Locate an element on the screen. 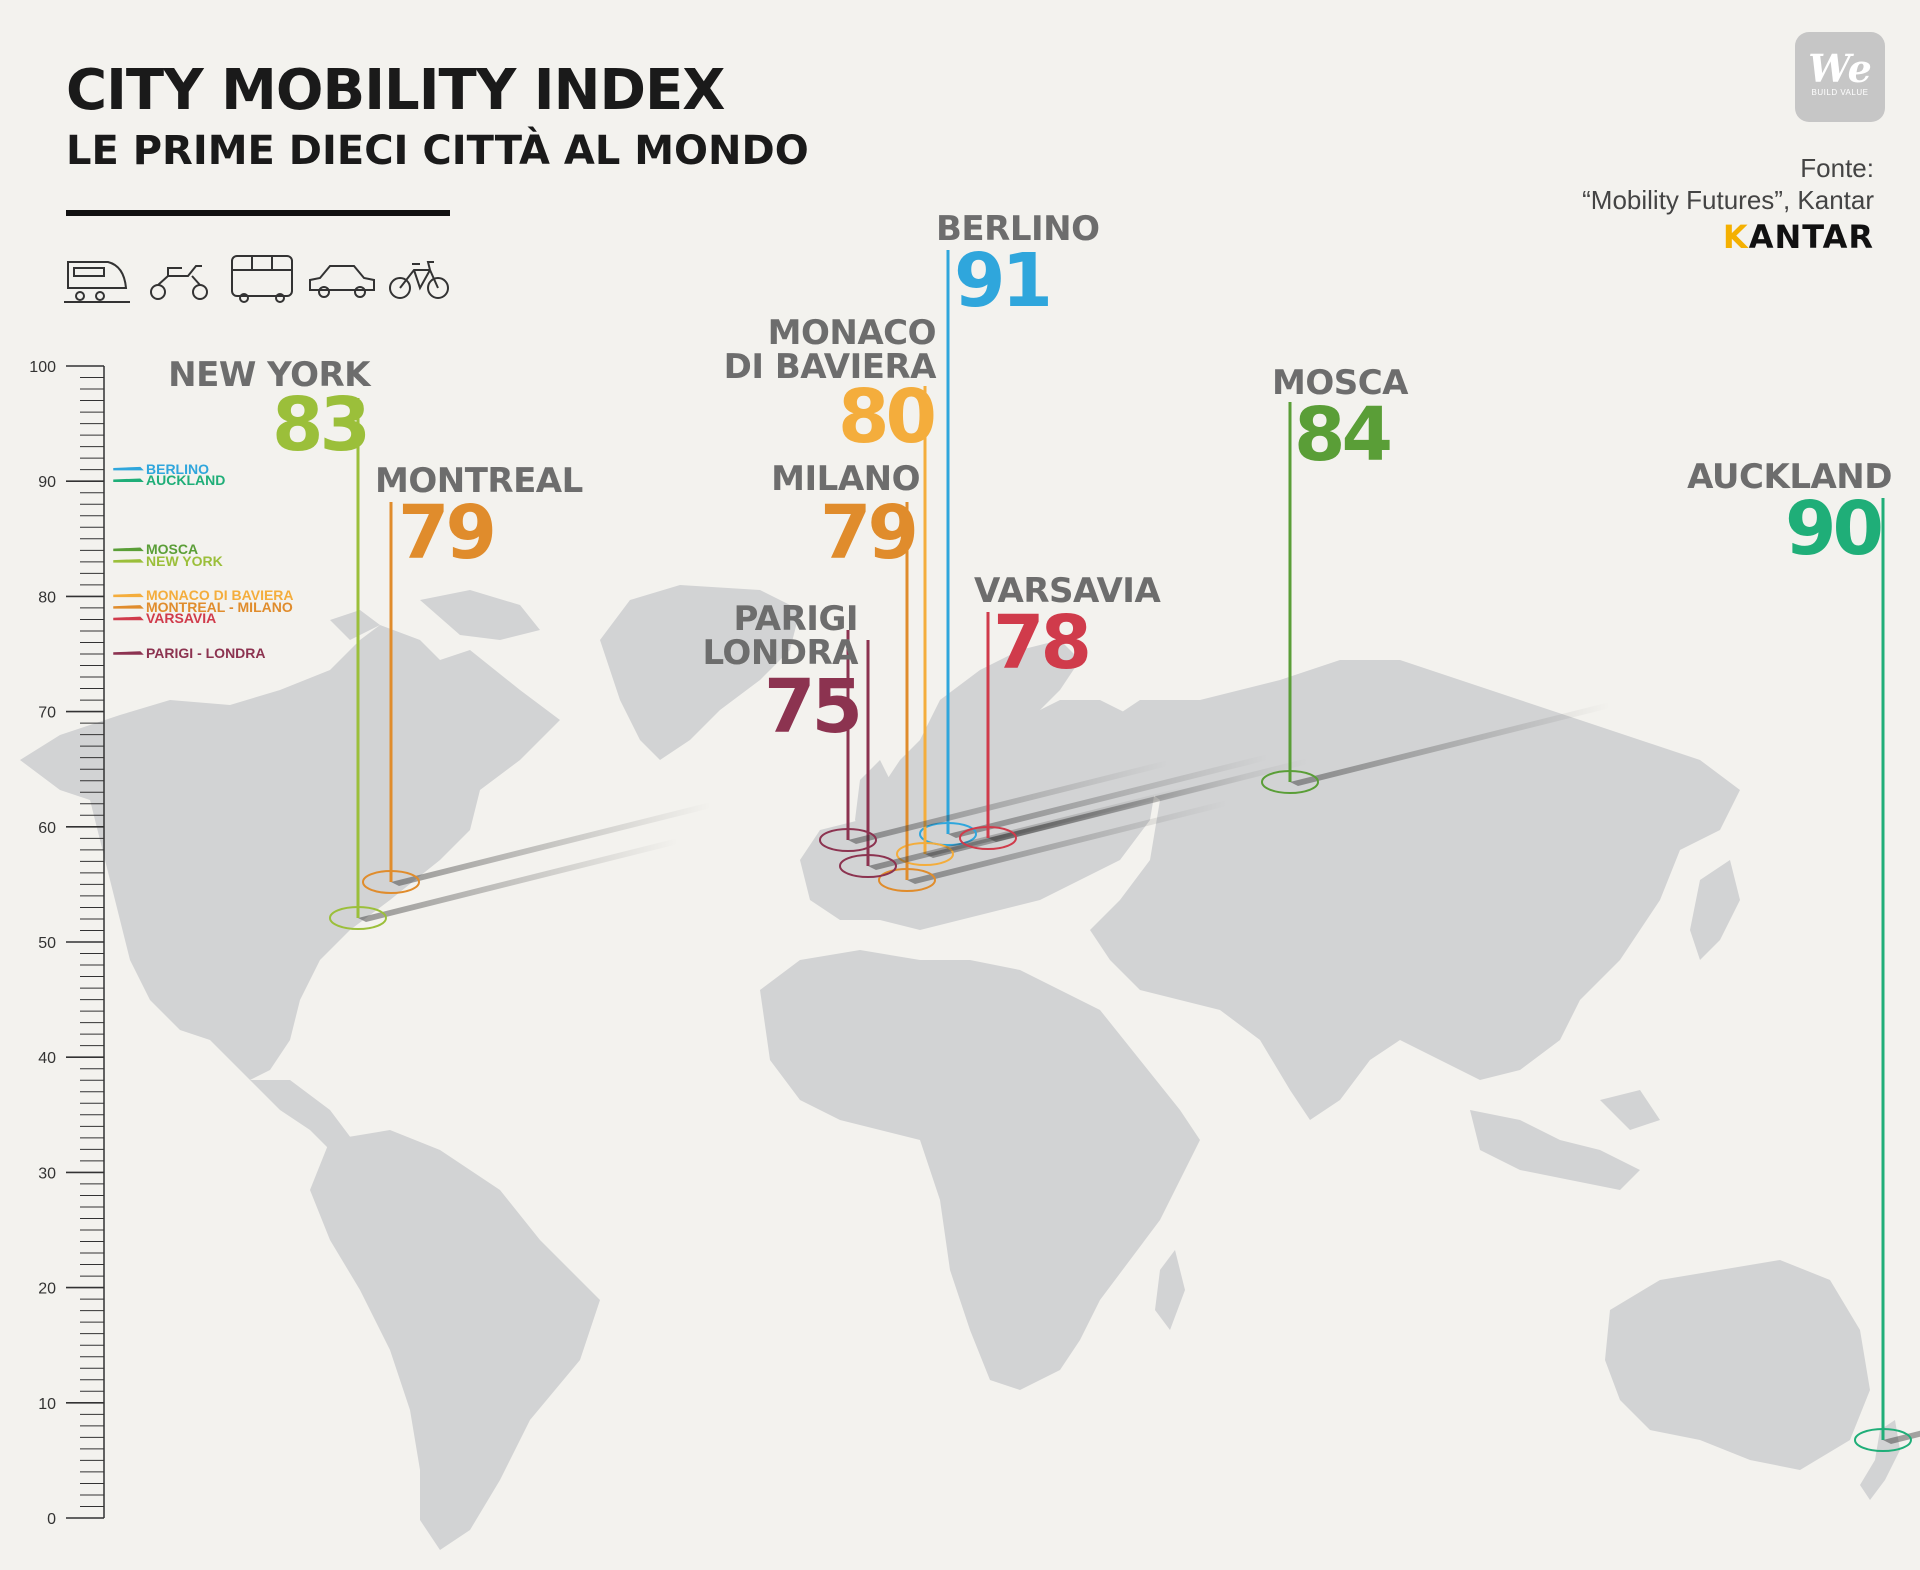 Image resolution: width=1920 pixels, height=1570 pixels. scale-tick-label: 0 is located at coordinates (51, 1519).